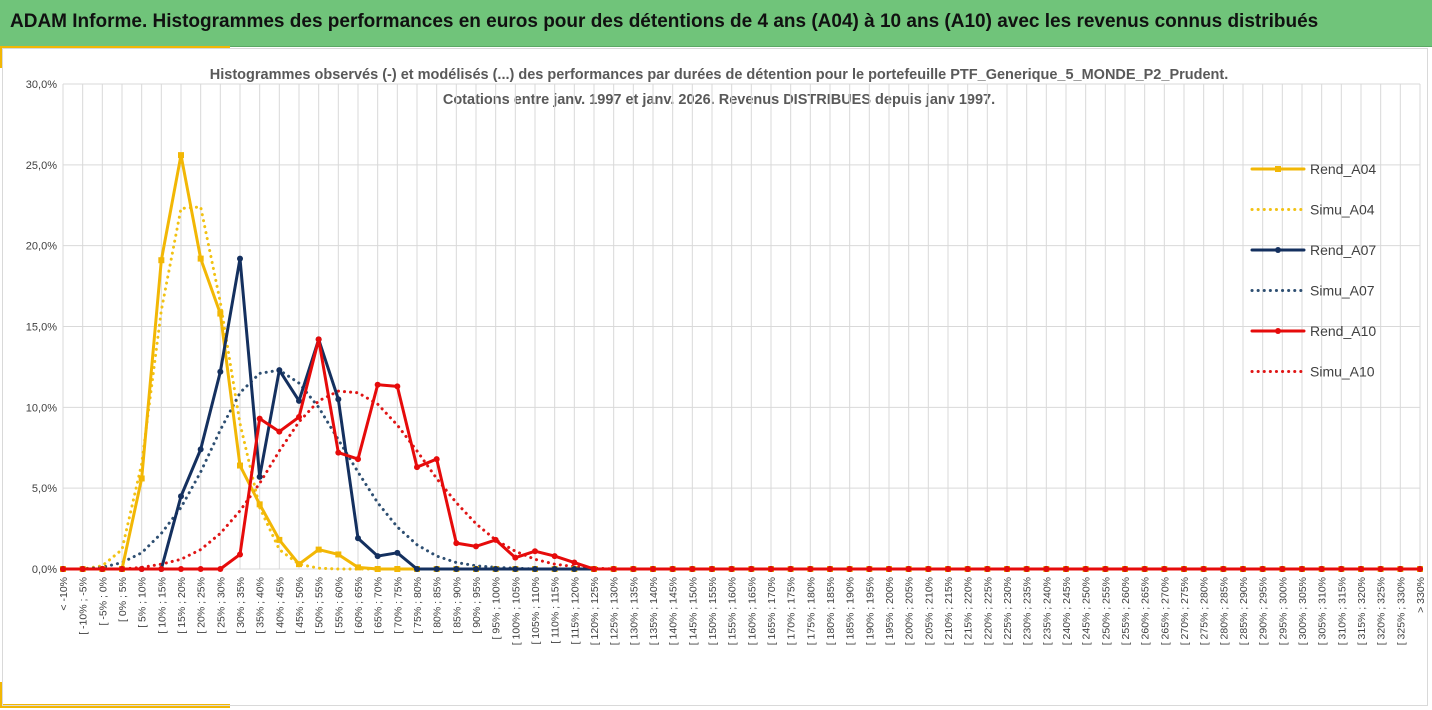 This screenshot has width=1432, height=710. I want to click on x-tick-label: [ 95% ; 100%, so click(497, 608).